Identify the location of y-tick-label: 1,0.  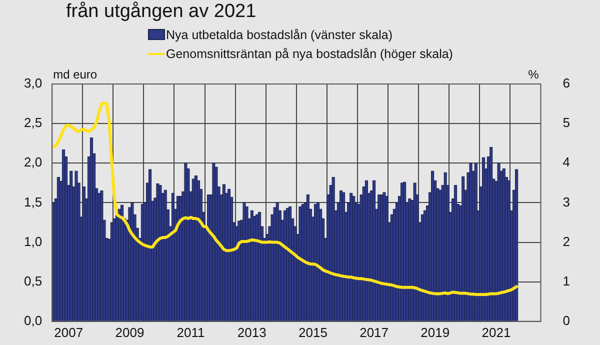
(33, 241).